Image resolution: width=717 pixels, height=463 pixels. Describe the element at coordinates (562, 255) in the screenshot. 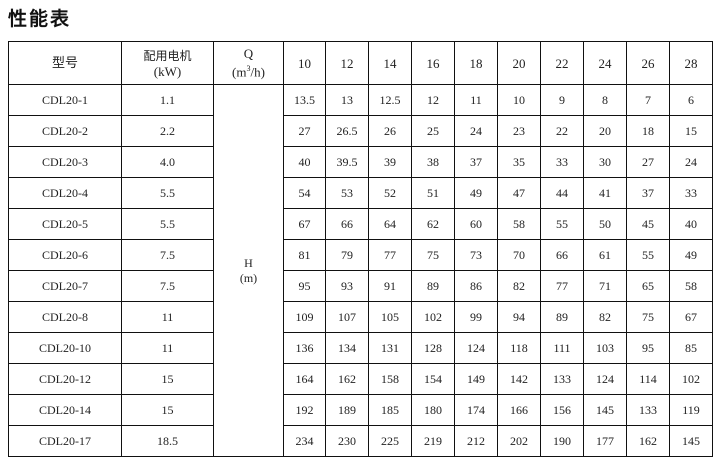

I see `head-cell: 66` at that location.